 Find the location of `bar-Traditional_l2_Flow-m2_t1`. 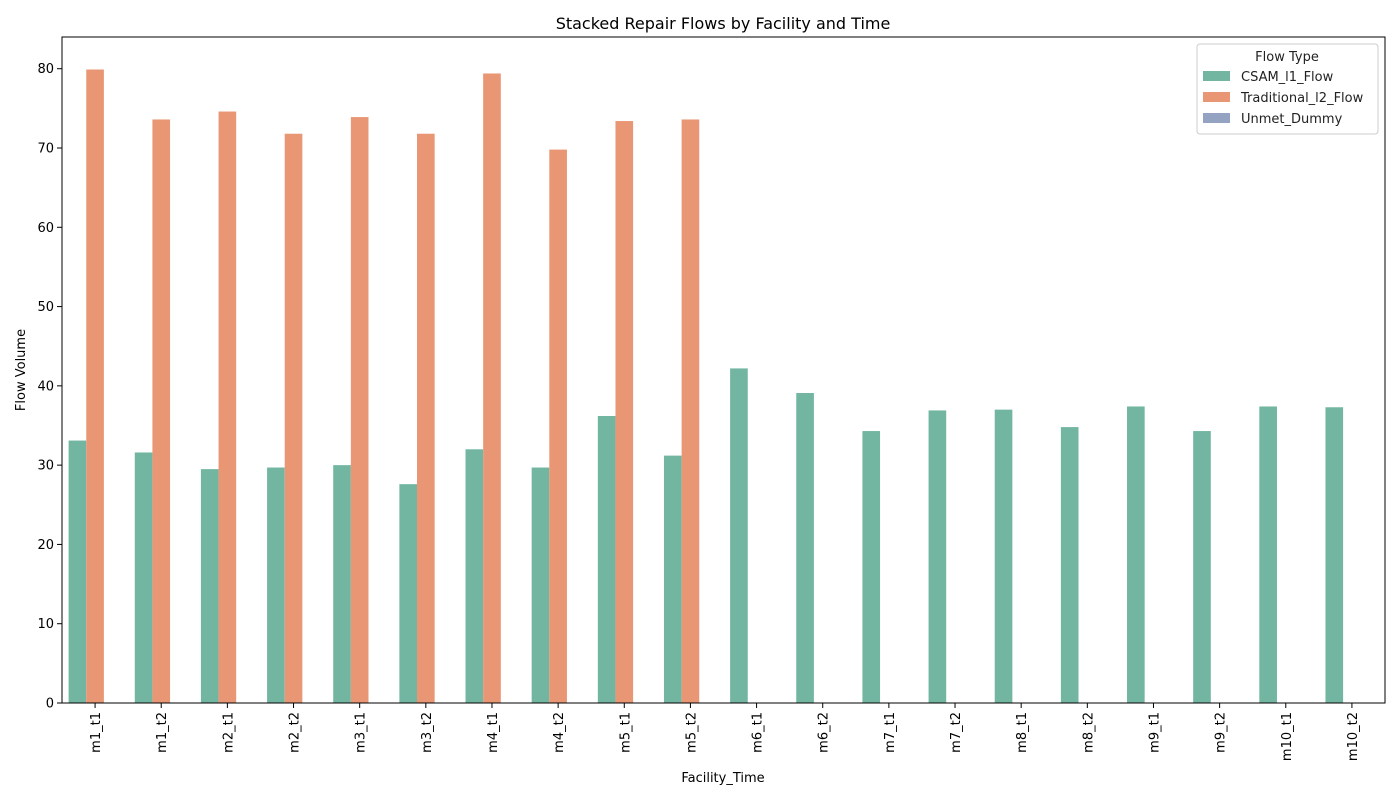

bar-Traditional_l2_Flow-m2_t1 is located at coordinates (227, 407).